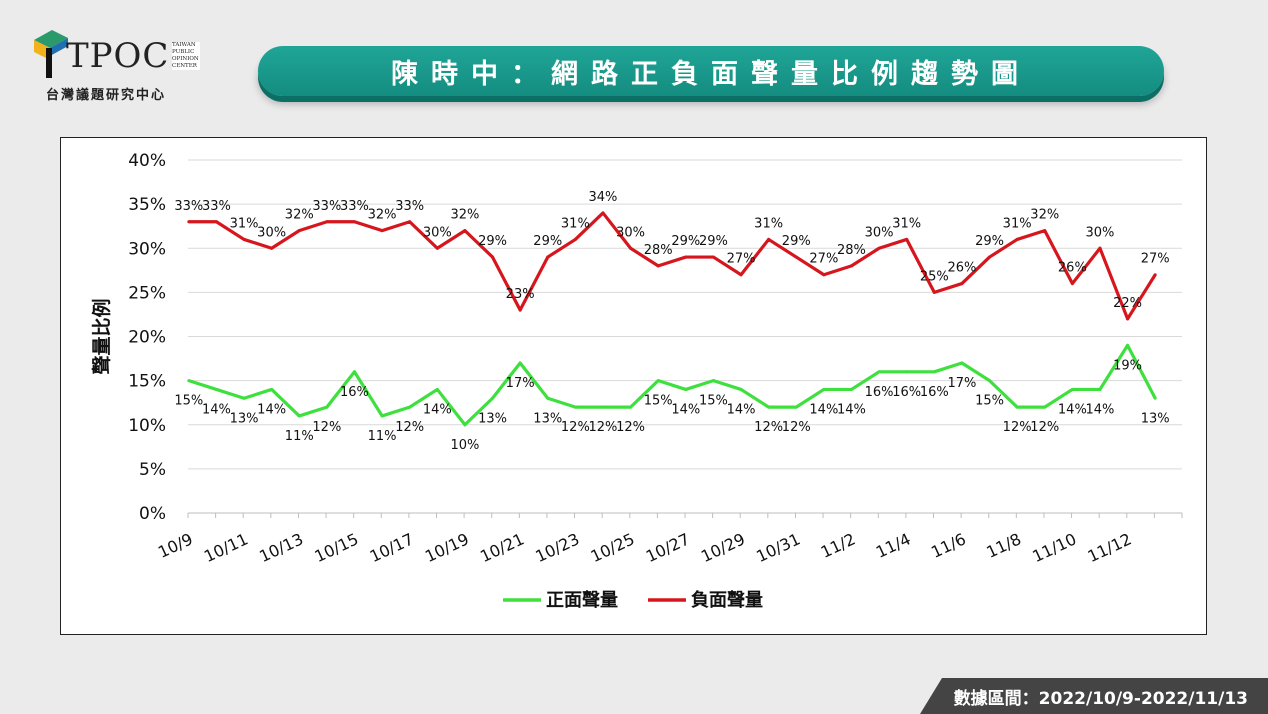  I want to click on x-tick-label: 10/11, so click(226, 547).